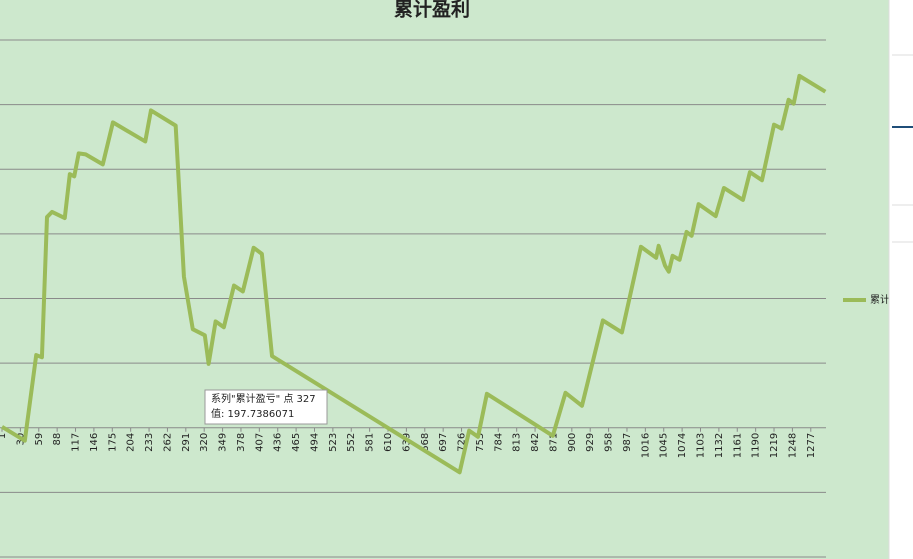 Image resolution: width=913 pixels, height=559 pixels. What do you see at coordinates (664, 445) in the screenshot?
I see `x-tick-label: 1045` at bounding box center [664, 445].